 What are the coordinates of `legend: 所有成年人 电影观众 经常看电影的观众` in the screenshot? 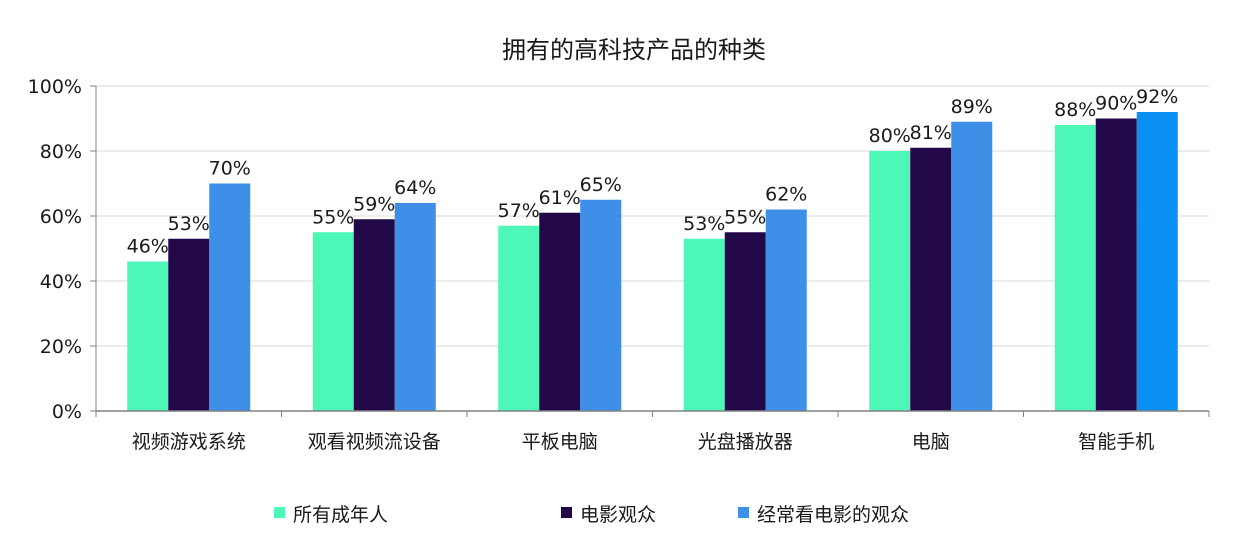 It's located at (591, 515).